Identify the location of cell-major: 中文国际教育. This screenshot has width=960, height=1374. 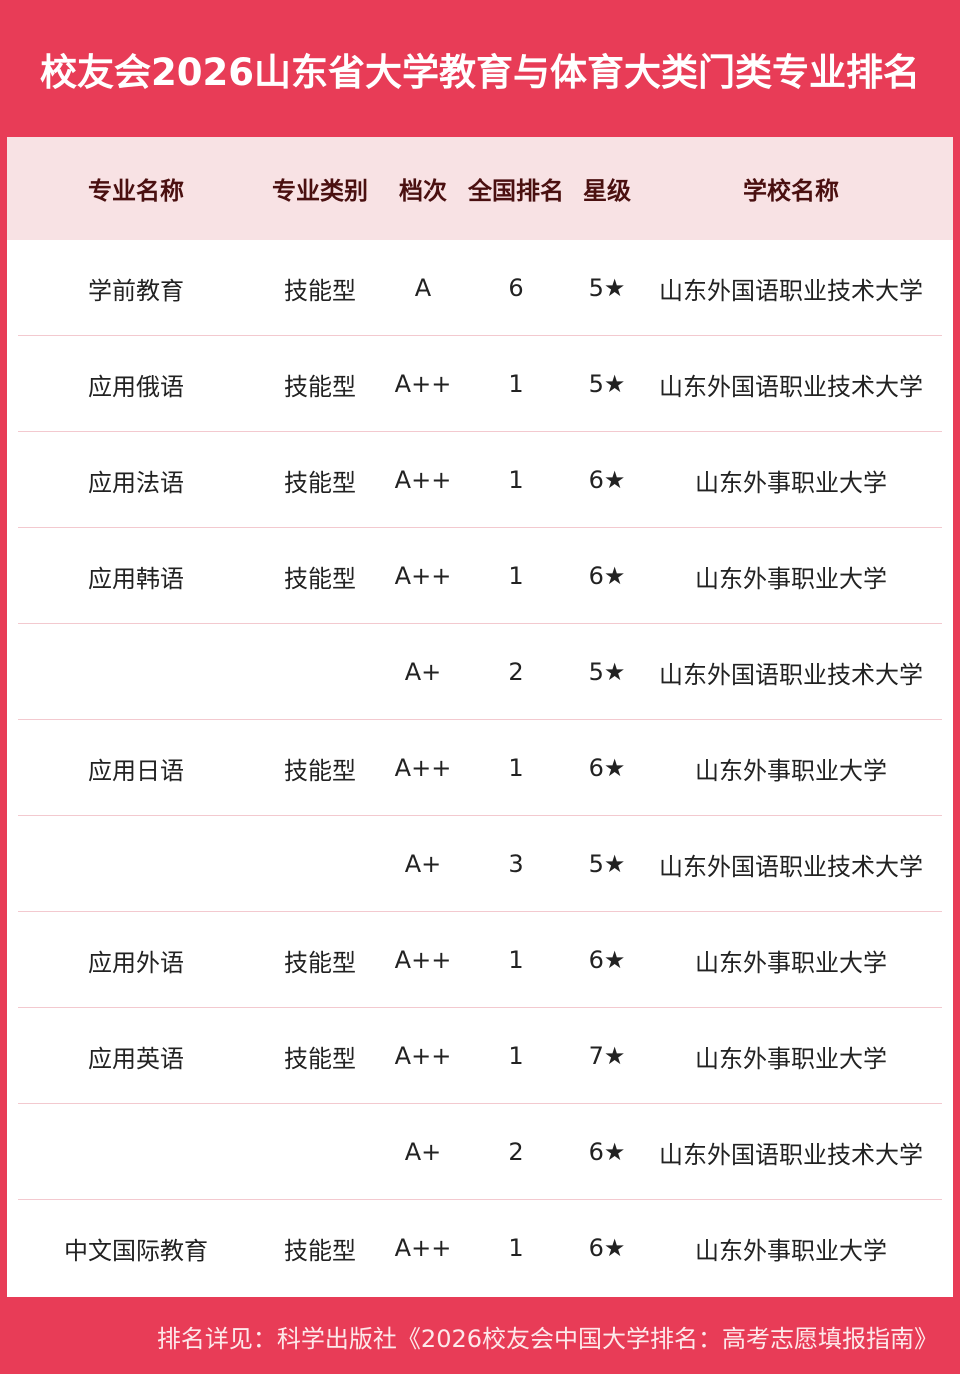
(136, 1250).